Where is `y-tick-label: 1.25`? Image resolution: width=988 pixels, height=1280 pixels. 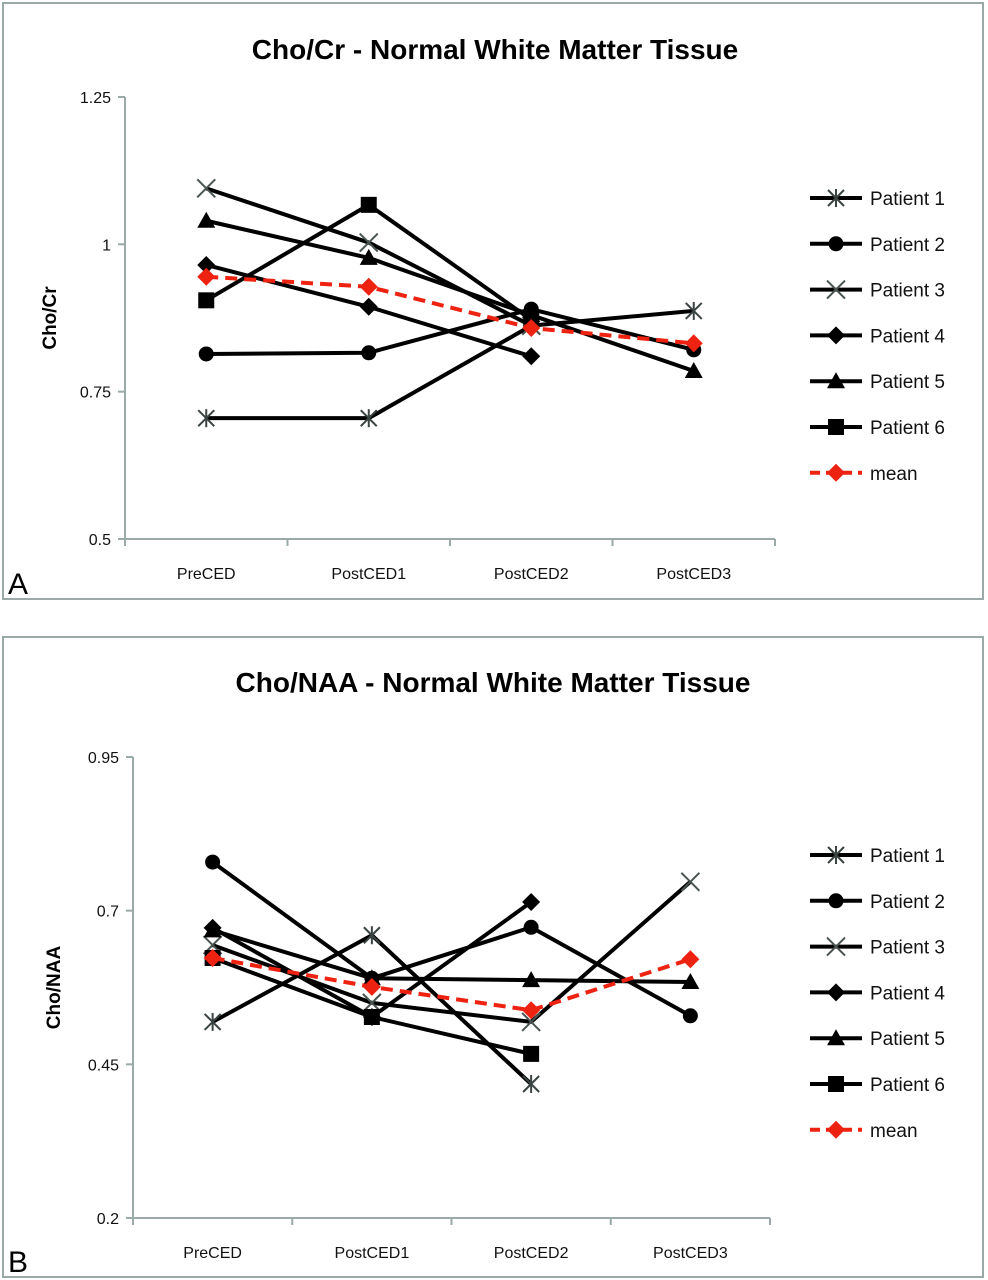
y-tick-label: 1.25 is located at coordinates (95, 98).